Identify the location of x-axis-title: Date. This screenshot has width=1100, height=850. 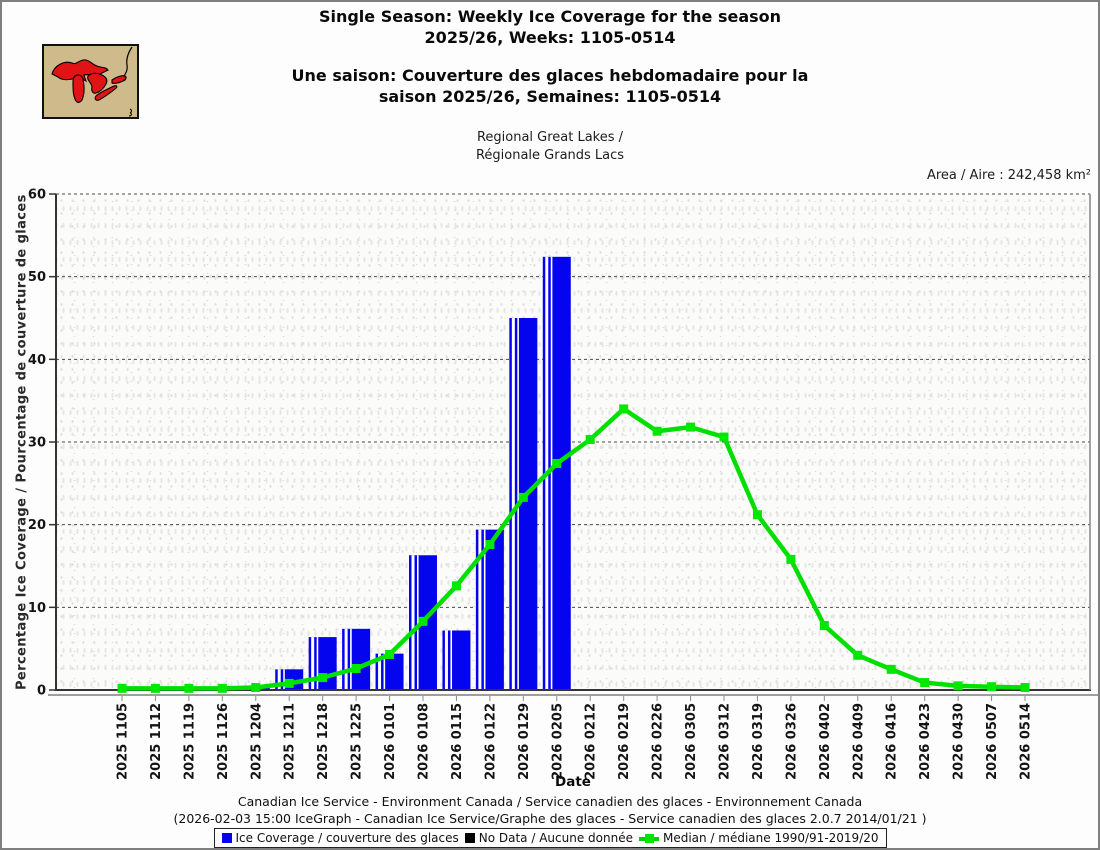
(573, 782).